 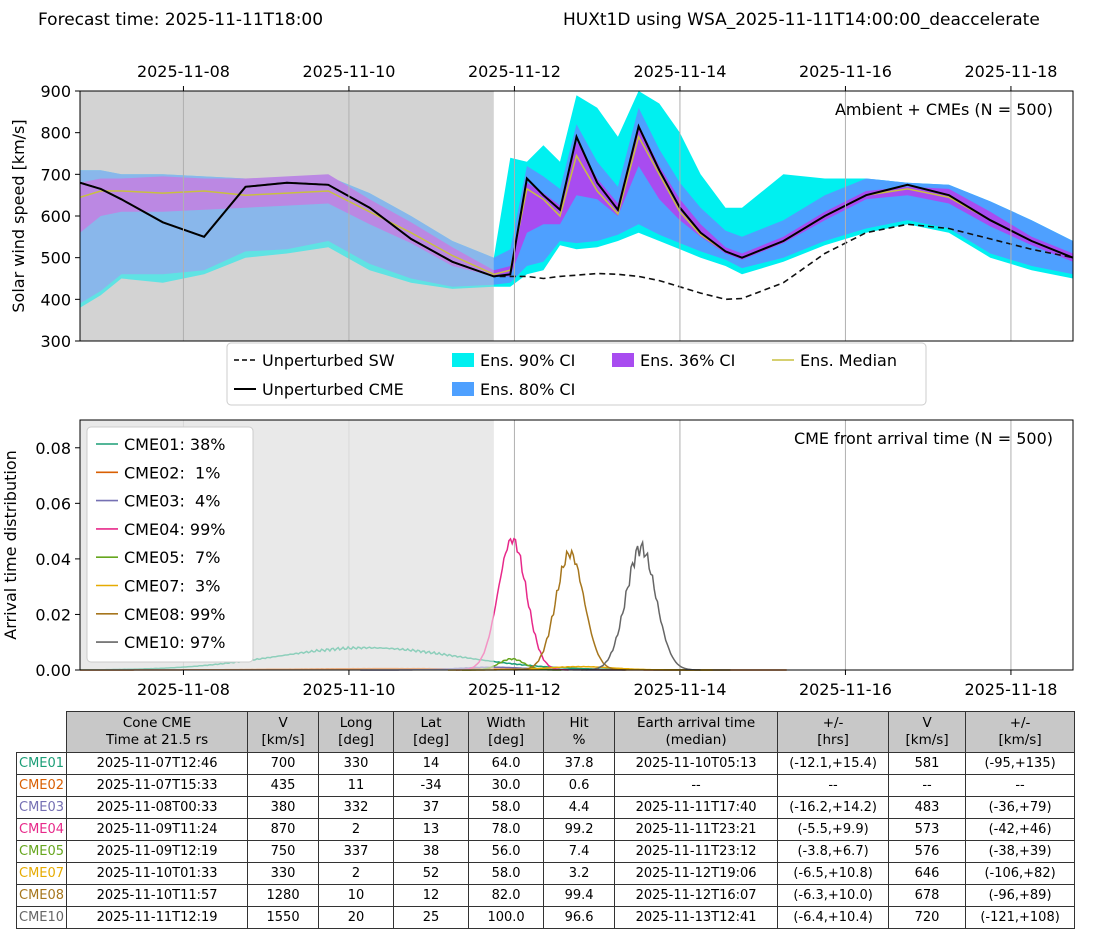 I want to click on legend2-label-cme01: CME01: 38%, so click(x=174, y=444).